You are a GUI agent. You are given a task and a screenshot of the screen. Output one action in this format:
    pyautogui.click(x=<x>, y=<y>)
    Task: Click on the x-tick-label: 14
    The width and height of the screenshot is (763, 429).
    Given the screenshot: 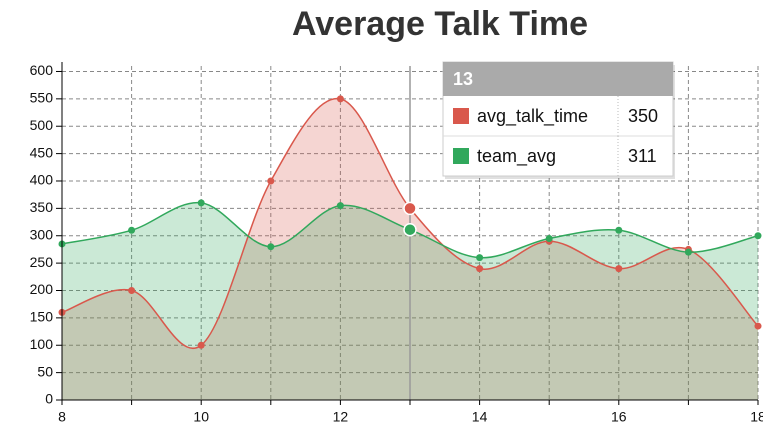 What is the action you would take?
    pyautogui.click(x=480, y=417)
    